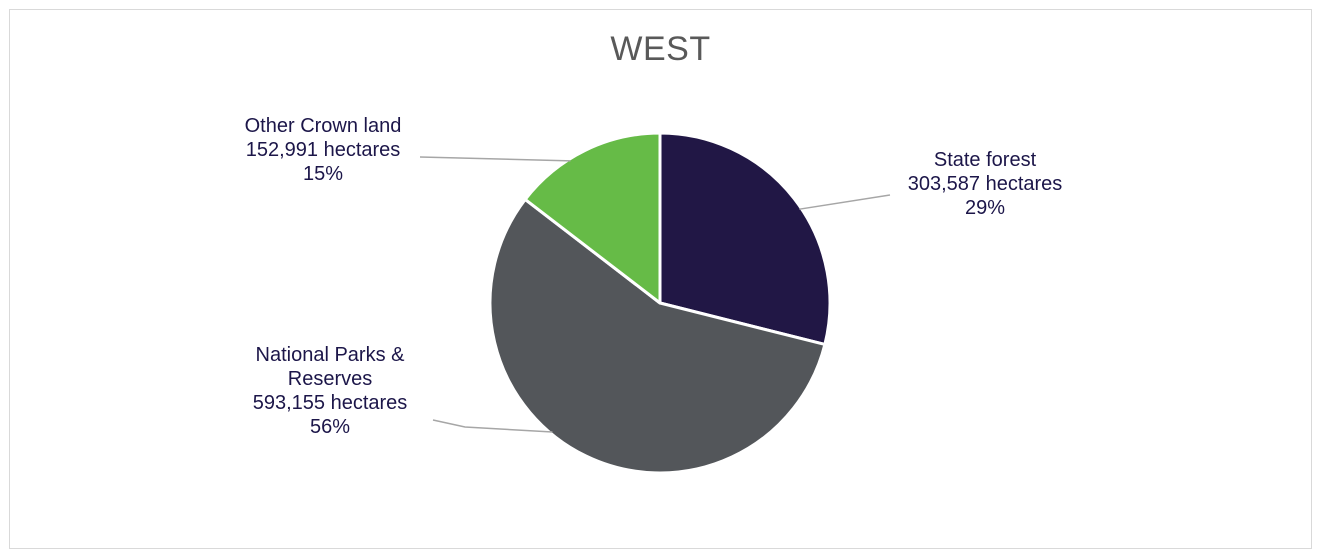 This screenshot has height=549, width=1321. I want to click on slice-label-state-forest: State forest 303,587 hectares 29%, so click(985, 184).